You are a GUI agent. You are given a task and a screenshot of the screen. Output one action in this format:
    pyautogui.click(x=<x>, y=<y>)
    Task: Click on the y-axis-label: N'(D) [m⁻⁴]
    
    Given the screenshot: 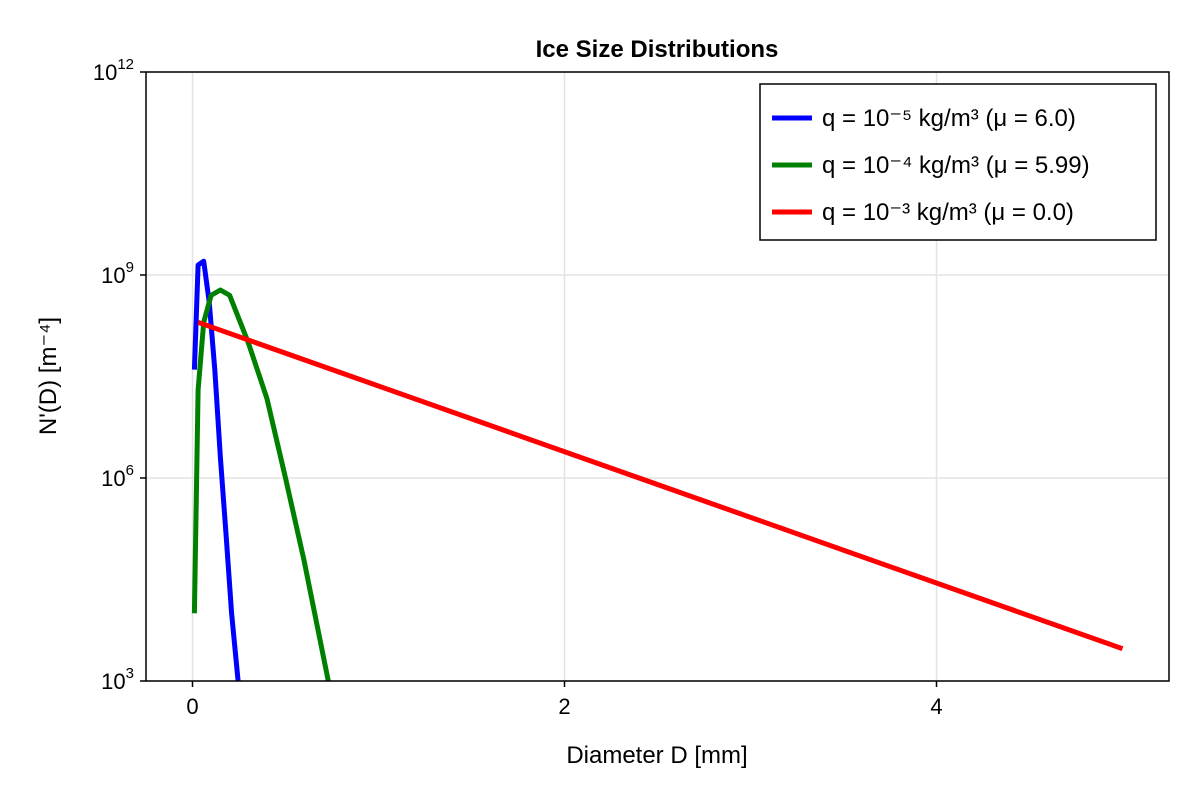 What is the action you would take?
    pyautogui.click(x=48, y=376)
    